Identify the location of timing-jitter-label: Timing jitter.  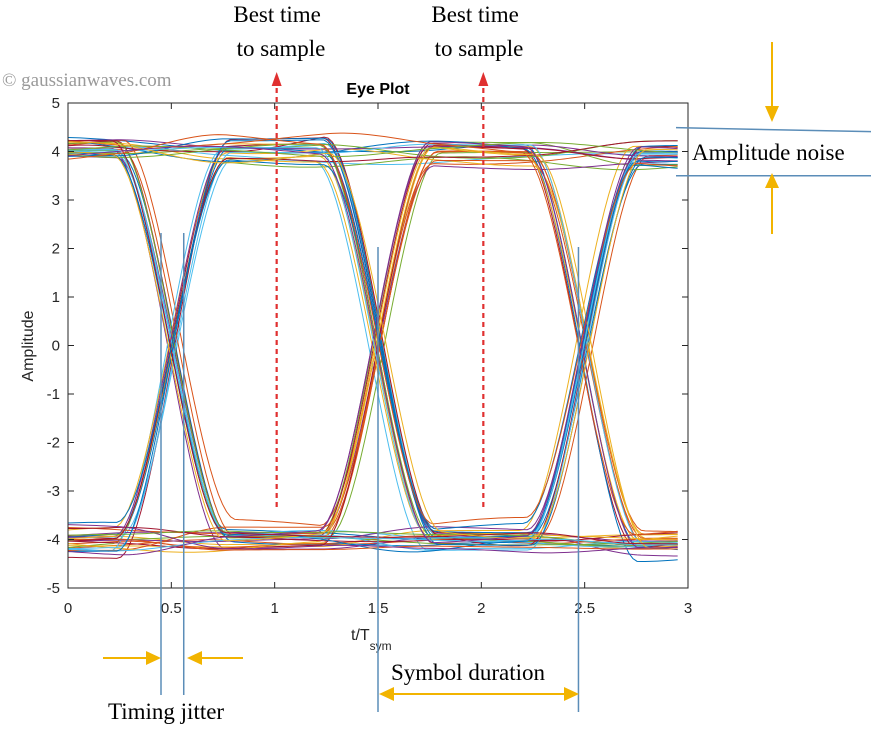
(166, 711).